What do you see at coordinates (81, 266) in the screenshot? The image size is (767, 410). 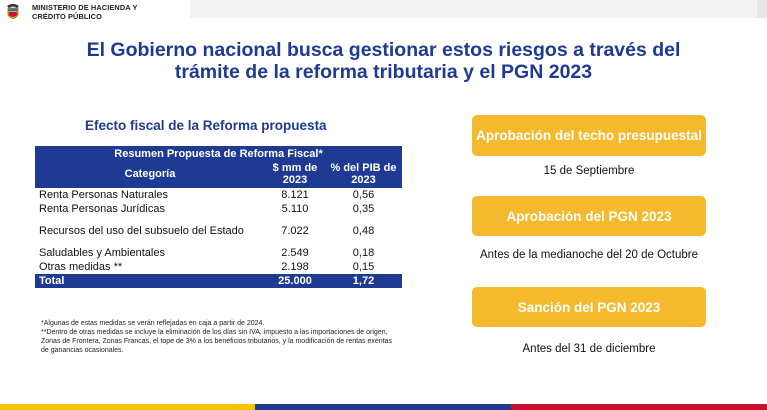 I see `cell-categoria: Otras medidas **` at bounding box center [81, 266].